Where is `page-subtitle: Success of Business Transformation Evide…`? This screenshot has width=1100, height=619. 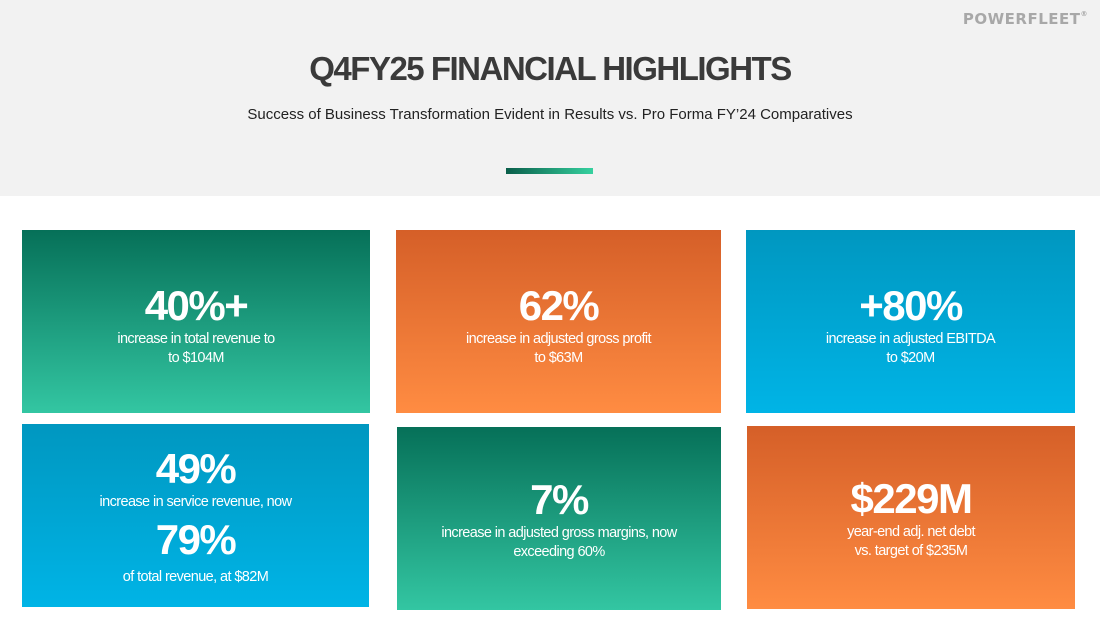 page-subtitle: Success of Business Transformation Evide… is located at coordinates (550, 114).